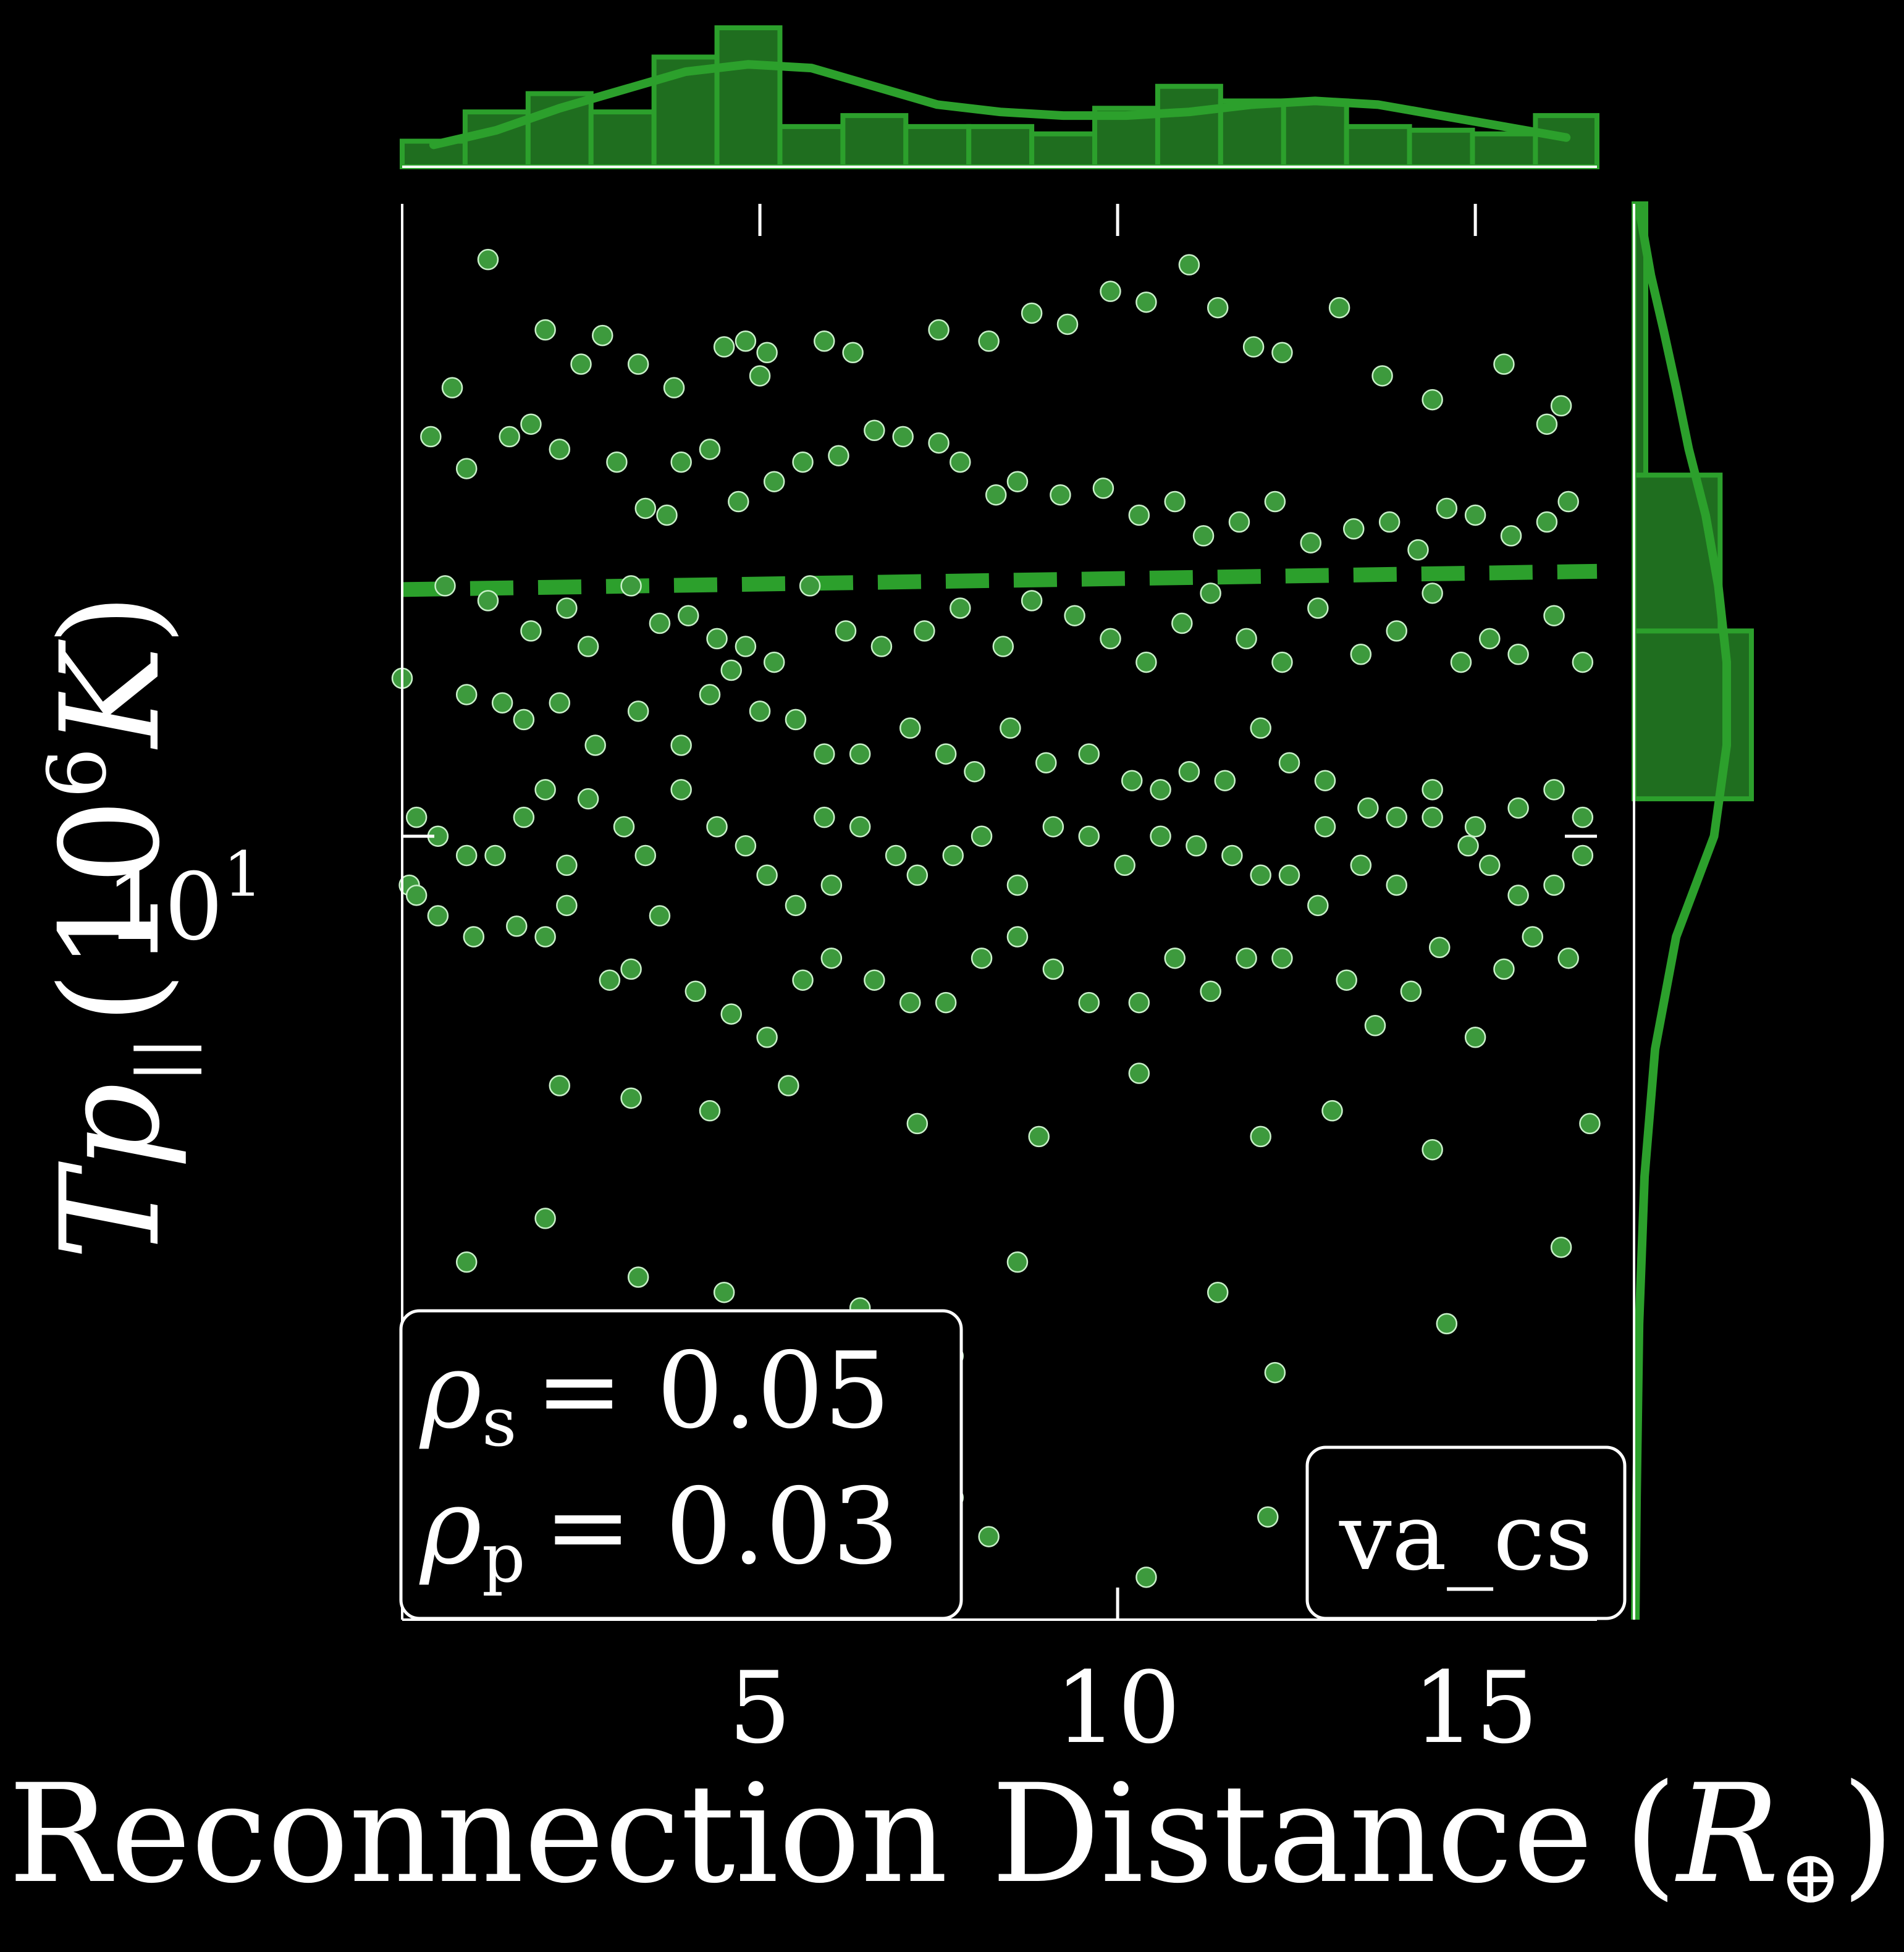 The width and height of the screenshot is (1904, 1952). Describe the element at coordinates (1000, 104) in the screenshot. I see `top-kde-curve` at that location.